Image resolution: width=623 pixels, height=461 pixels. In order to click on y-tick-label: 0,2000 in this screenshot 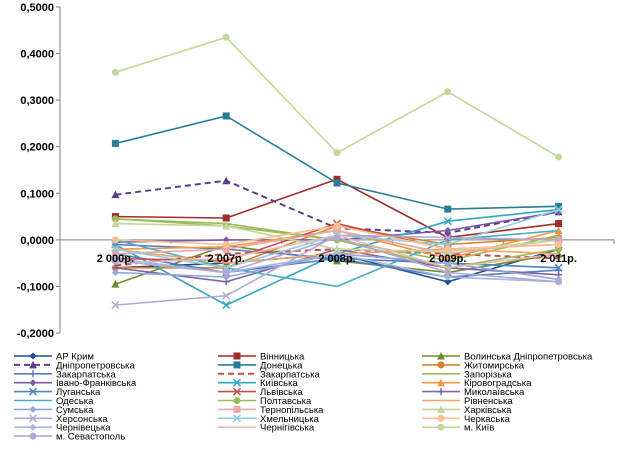, I will do `click(37, 148)`.